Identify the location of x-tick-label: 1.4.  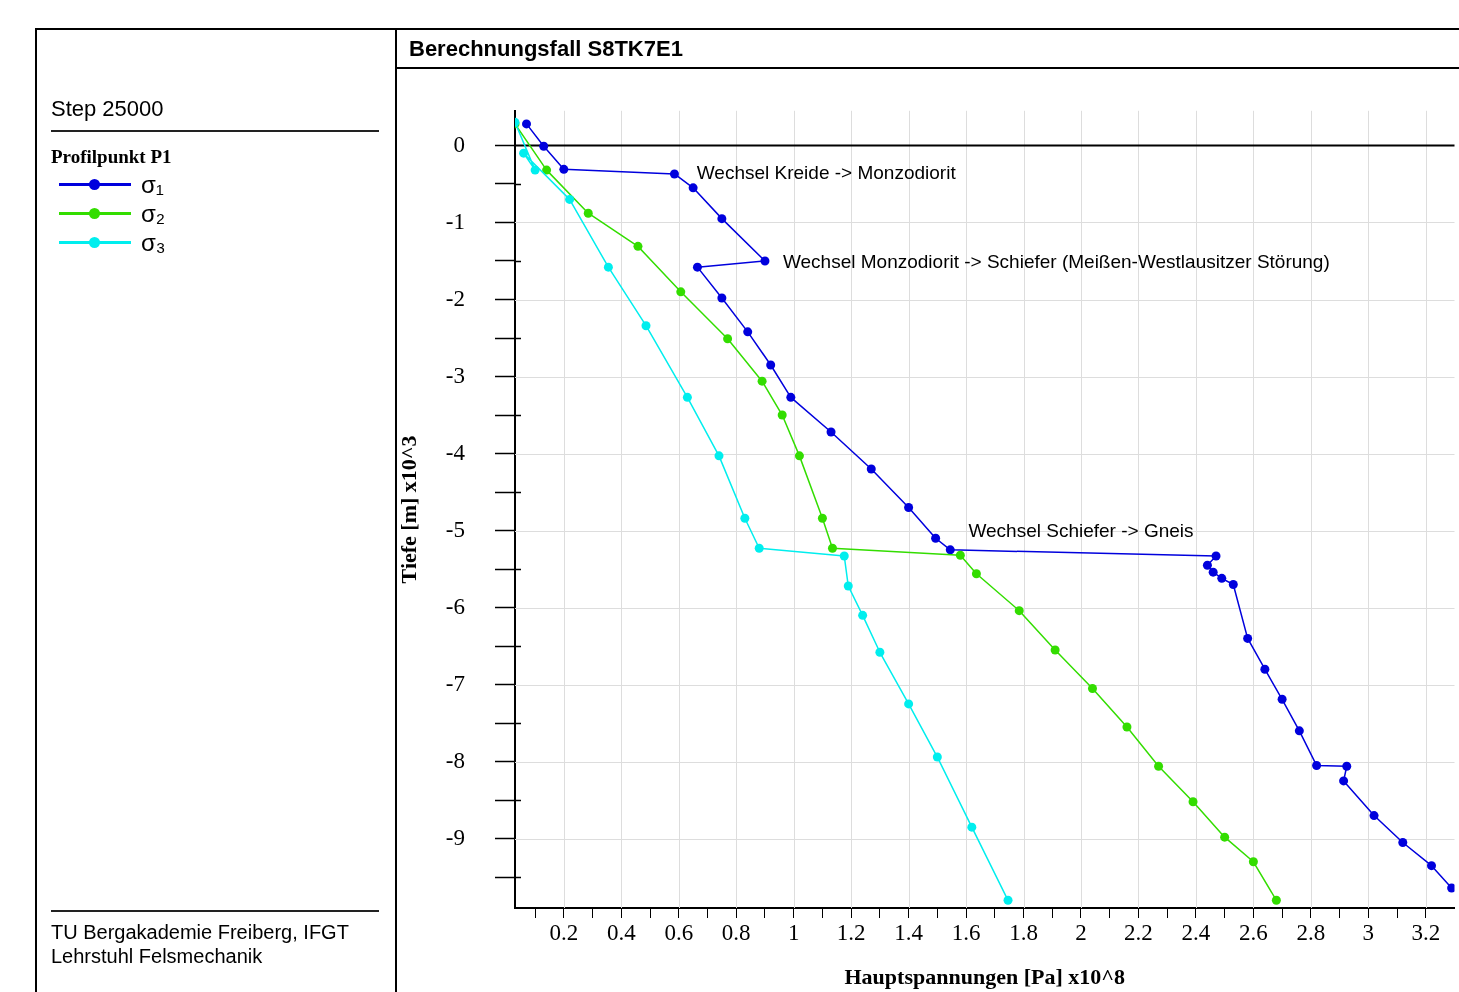
(909, 932).